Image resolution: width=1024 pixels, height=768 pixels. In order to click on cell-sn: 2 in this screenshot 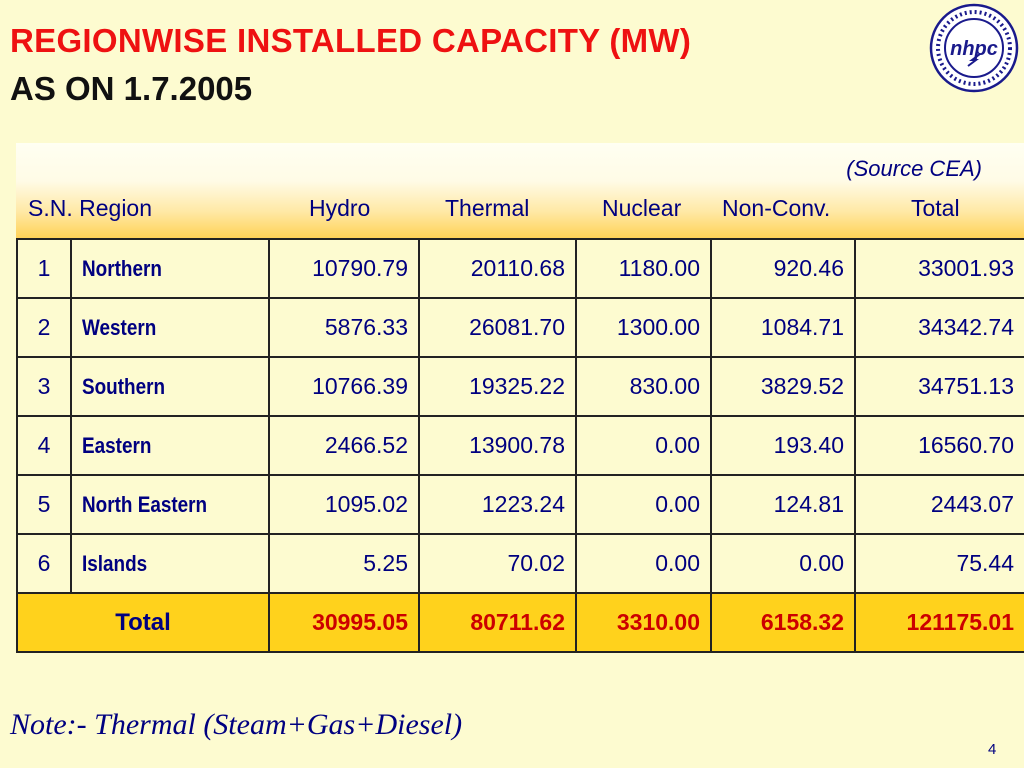, I will do `click(44, 327)`.